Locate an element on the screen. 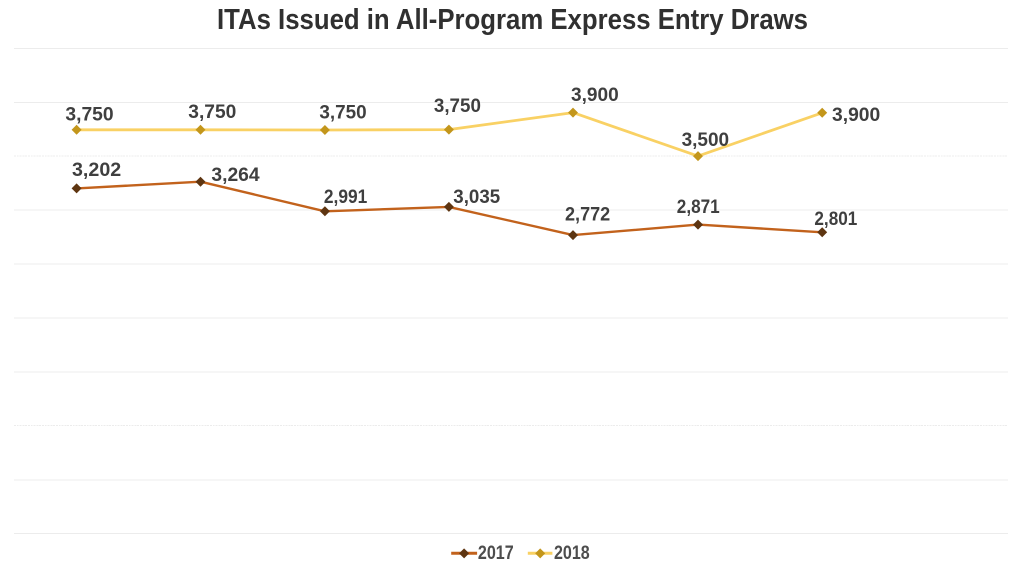 The width and height of the screenshot is (1024, 568). svg-text: 2017 is located at coordinates (496, 553).